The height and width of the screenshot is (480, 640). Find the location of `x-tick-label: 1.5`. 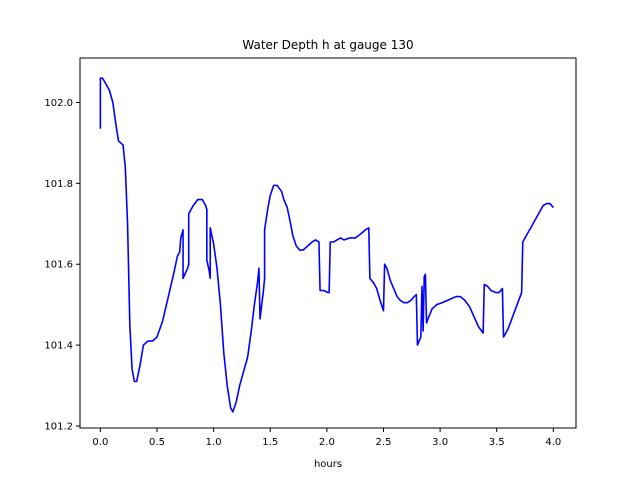

x-tick-label: 1.5 is located at coordinates (270, 442).